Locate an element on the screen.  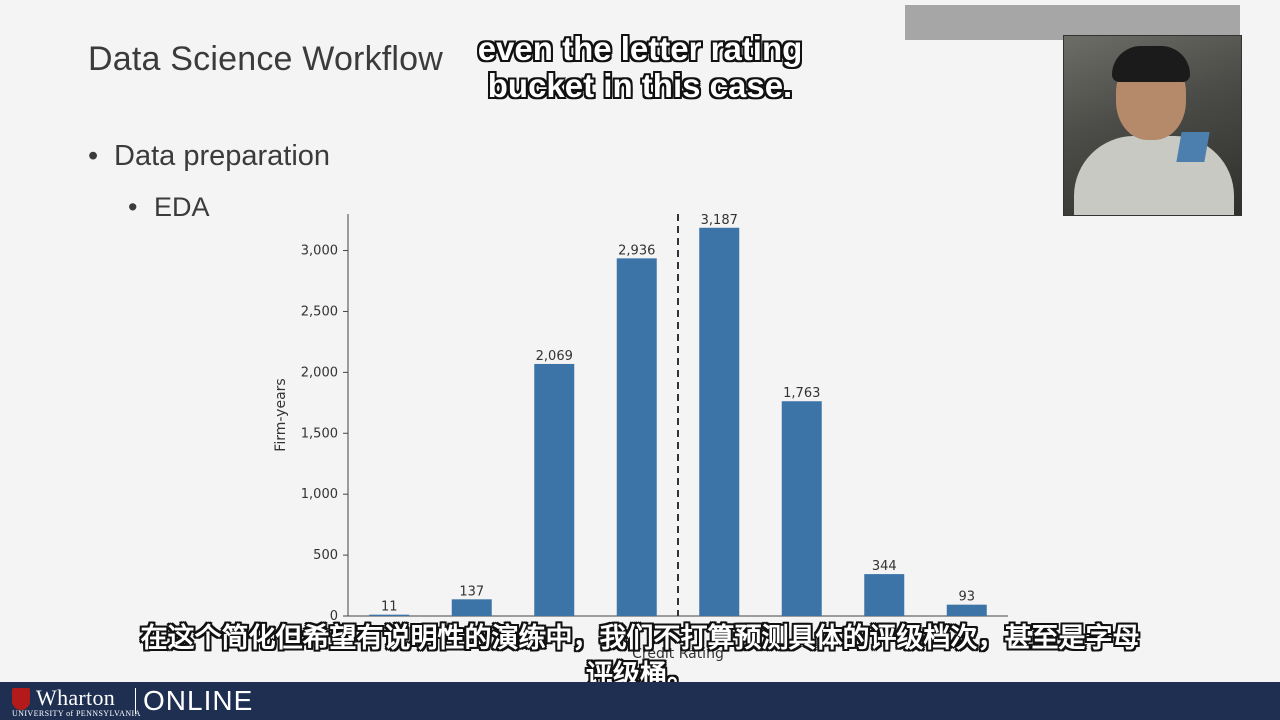
y-tick-label: 500 is located at coordinates (325, 555).